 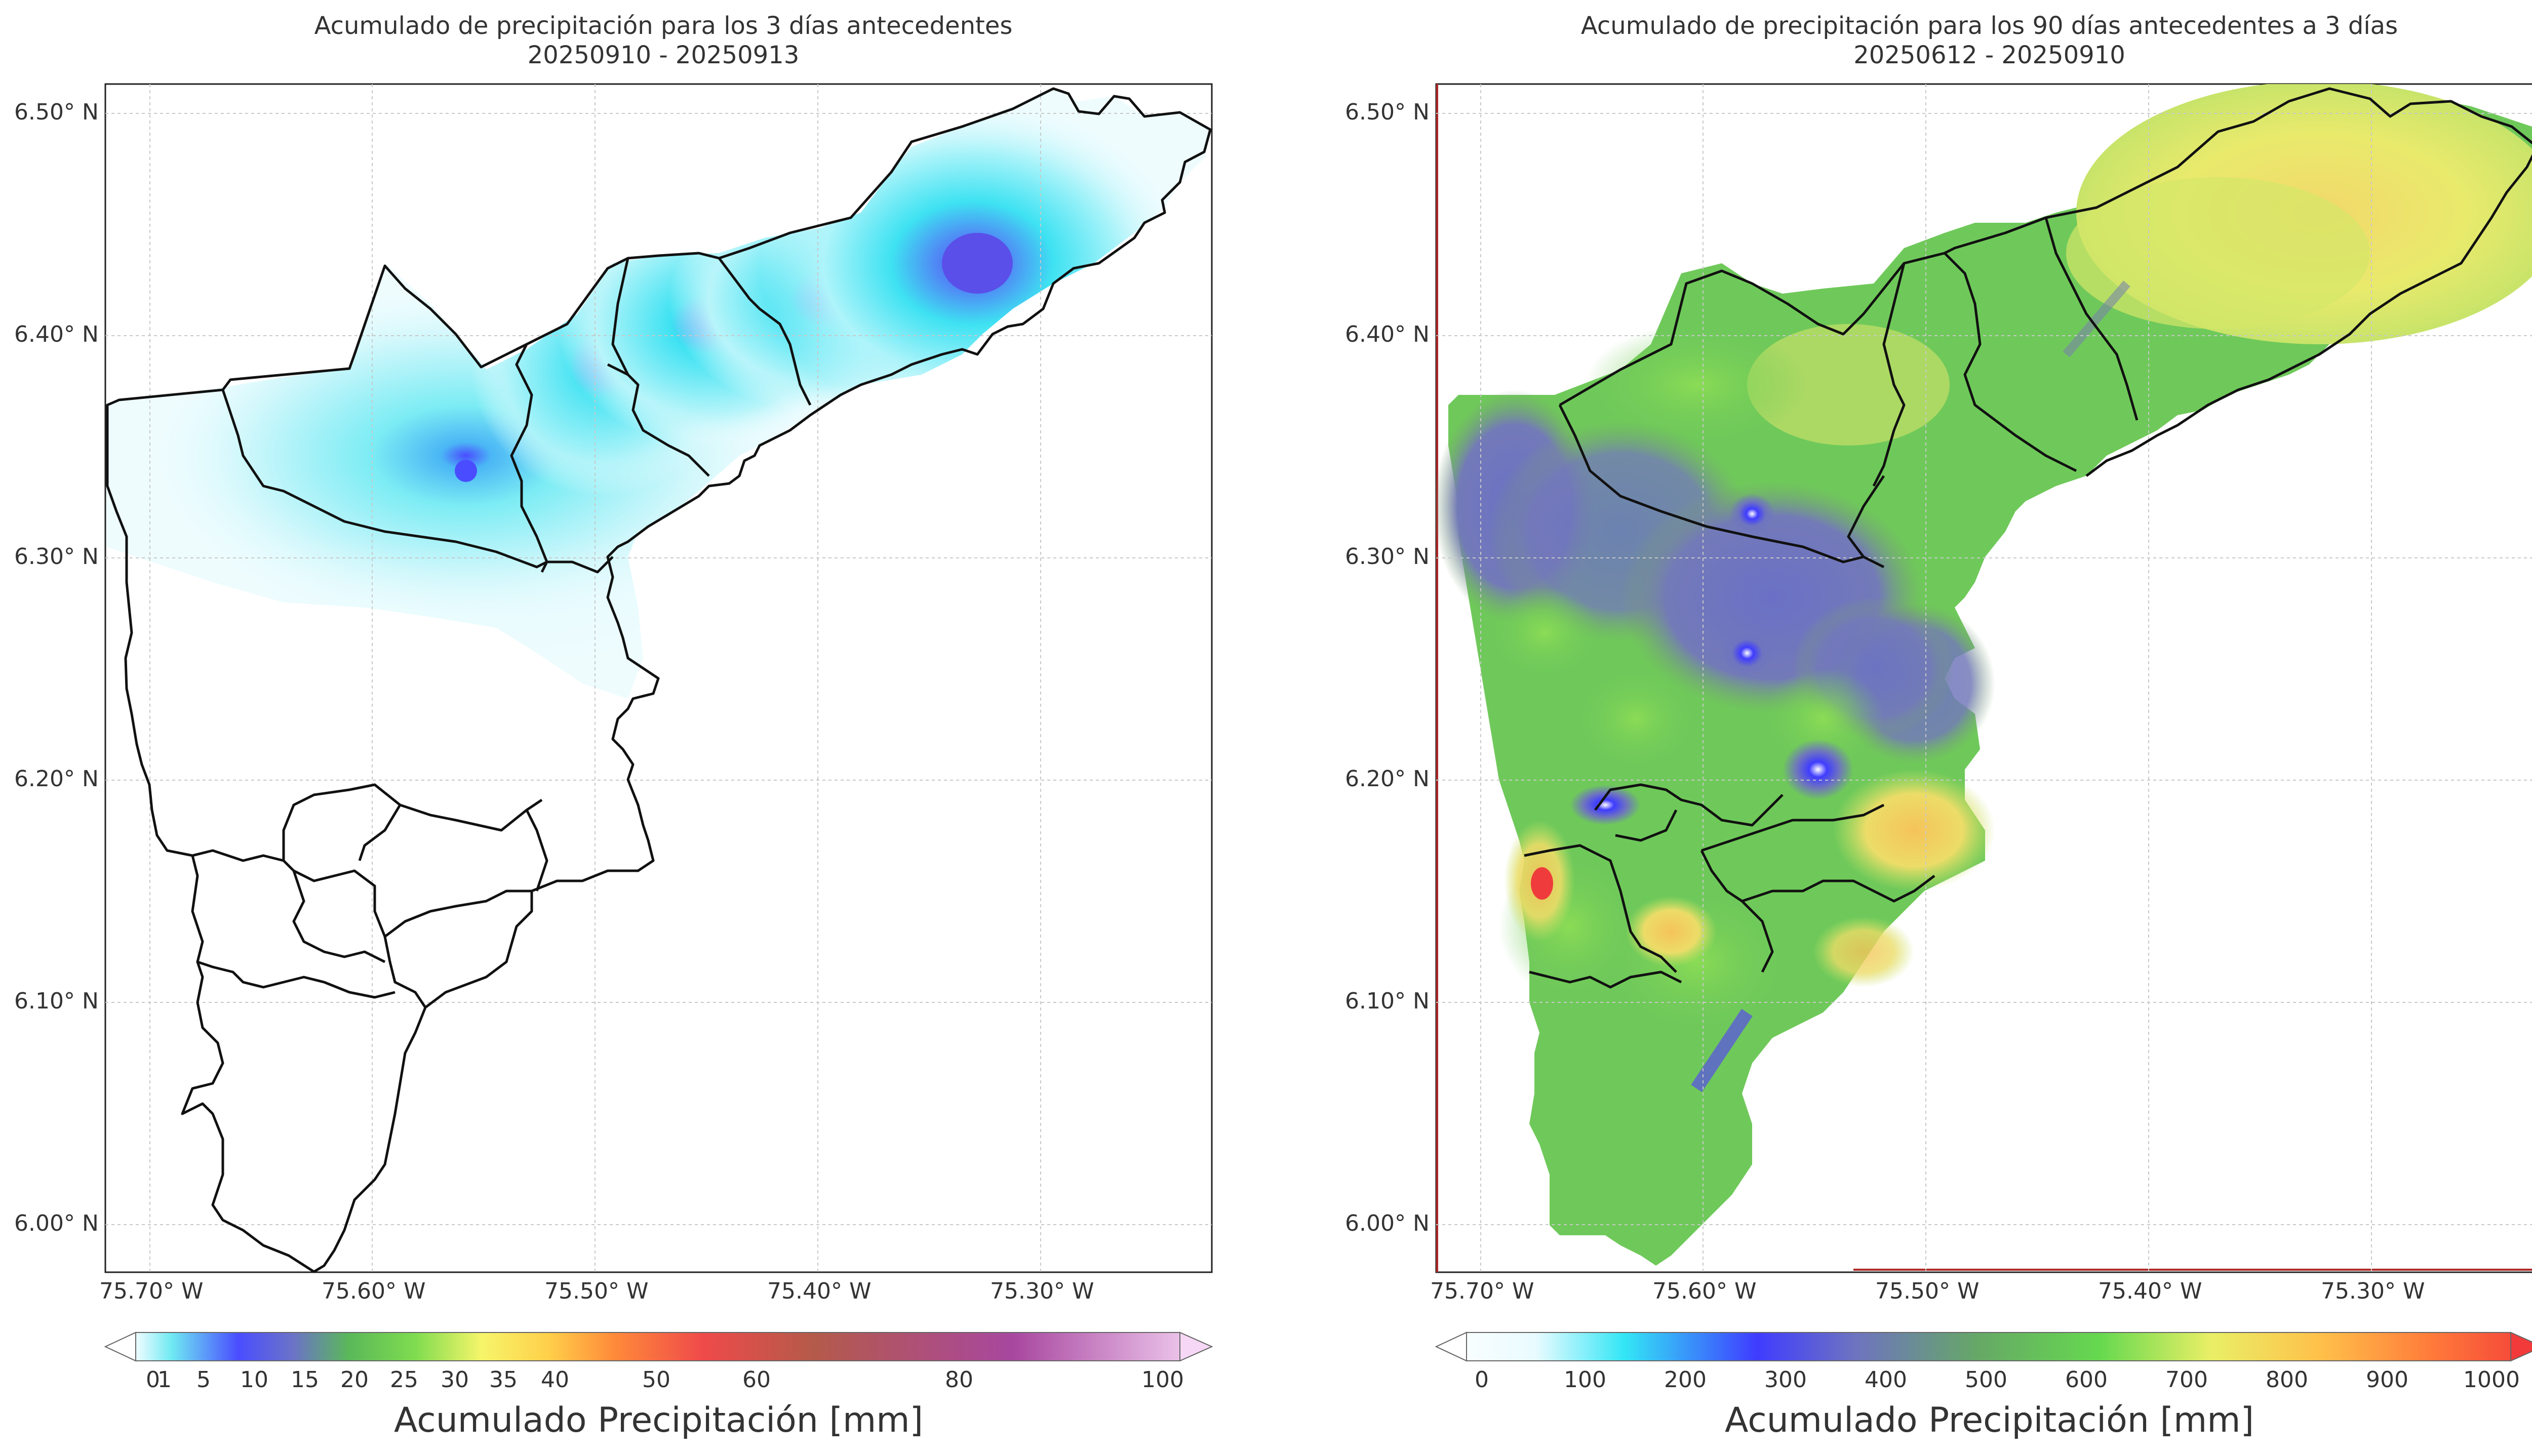 What do you see at coordinates (56, 779) in the screenshot?
I see `left-lat-tick-620: 6.20° N` at bounding box center [56, 779].